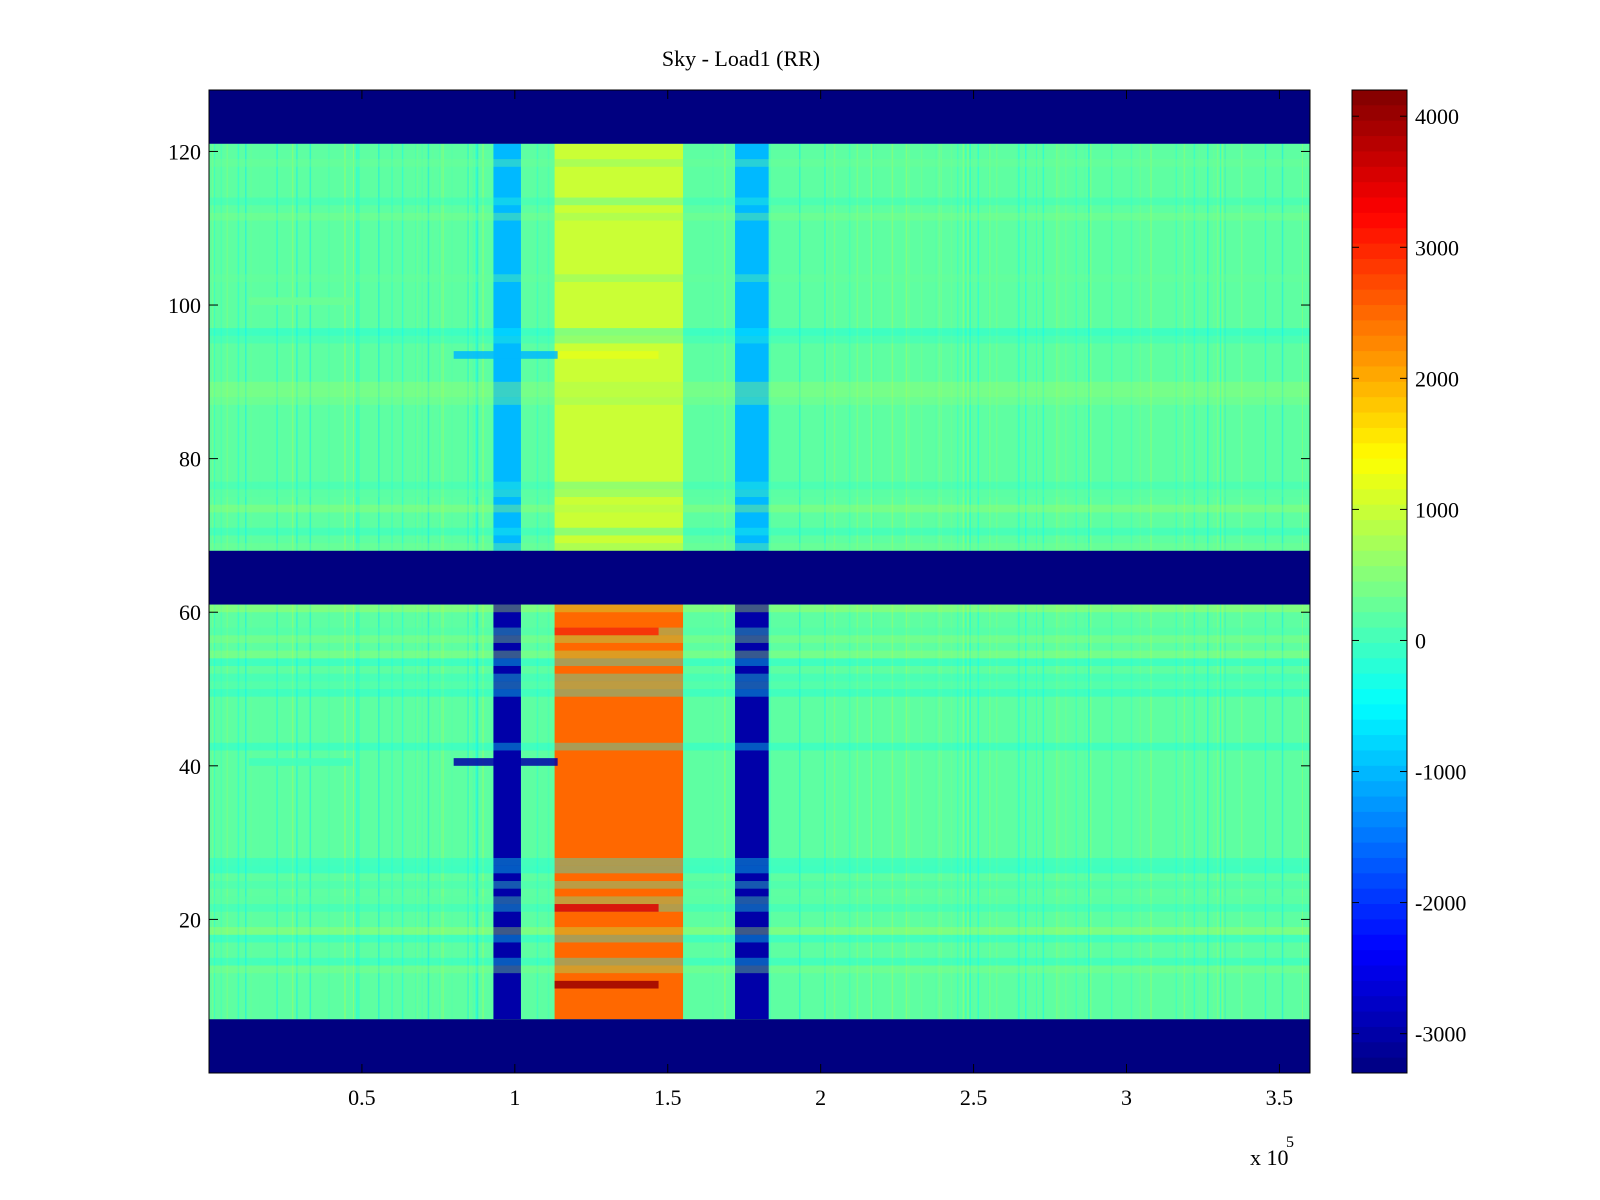 Image resolution: width=1600 pixels, height=1200 pixels. I want to click on colorbar-tick-label: 4000, so click(1437, 116).